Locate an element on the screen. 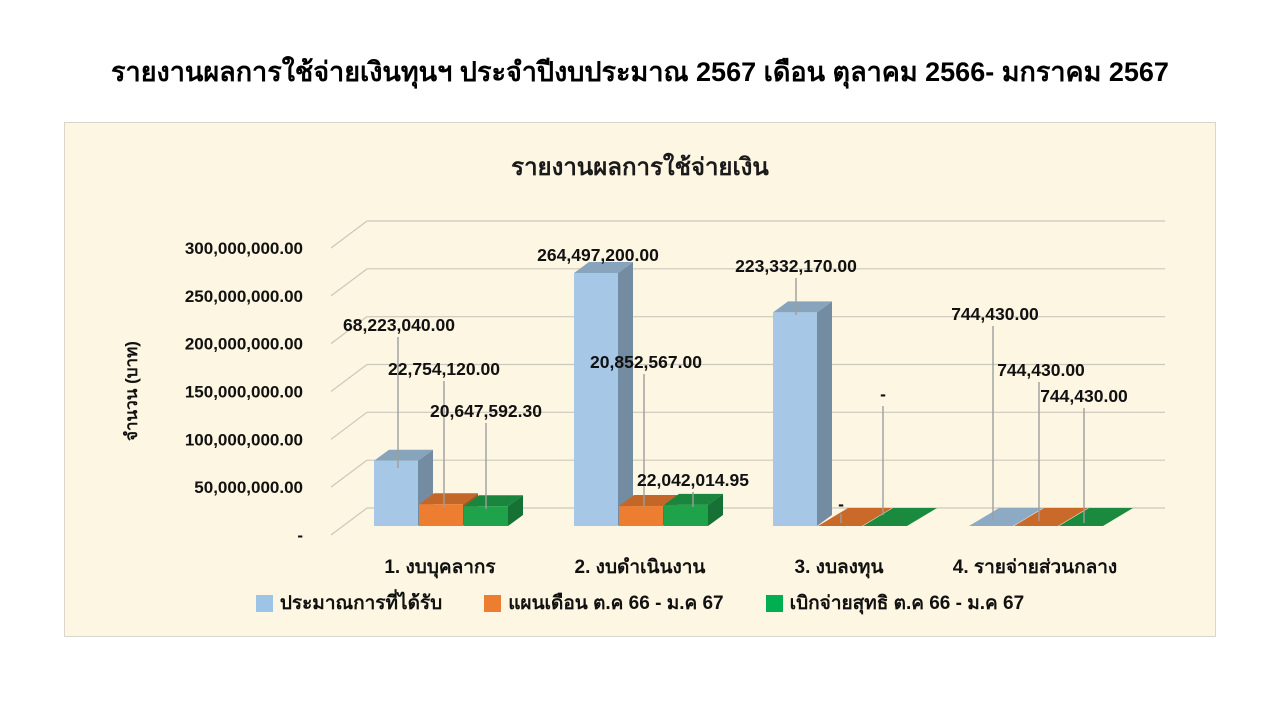 The height and width of the screenshot is (720, 1280). legend-label: ประมาณการที่ได้รับ is located at coordinates (361, 603).